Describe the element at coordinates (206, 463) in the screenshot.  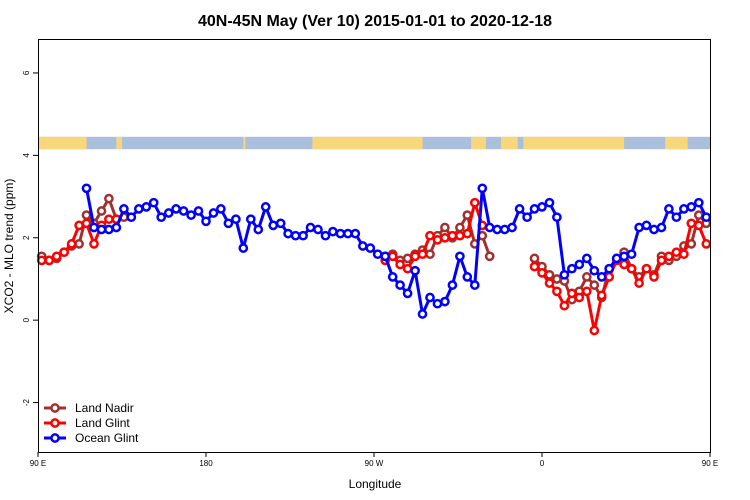
I see `x-tick-label: 180` at that location.